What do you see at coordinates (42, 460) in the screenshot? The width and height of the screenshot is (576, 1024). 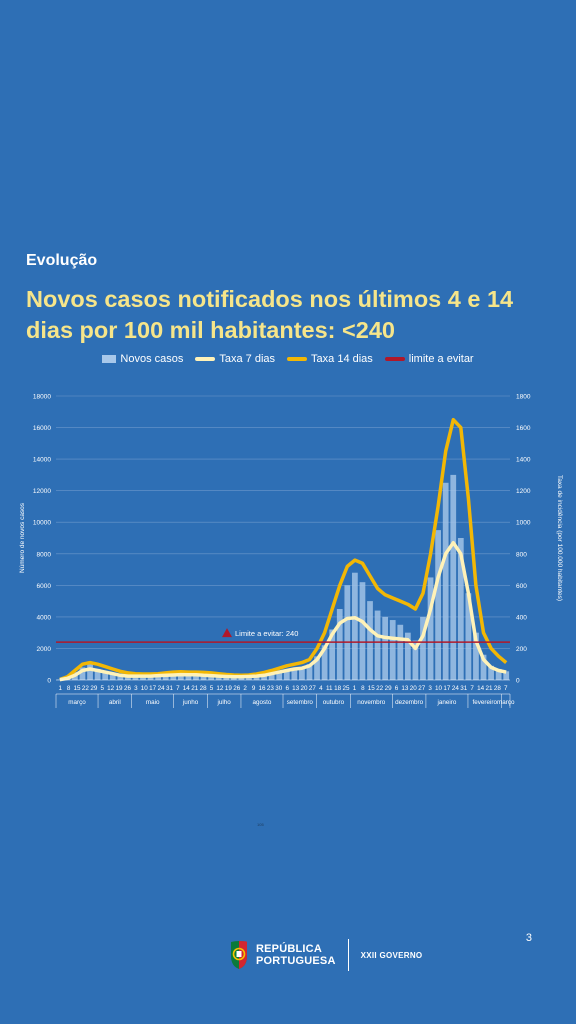 I see `y-tick-label: 14000` at bounding box center [42, 460].